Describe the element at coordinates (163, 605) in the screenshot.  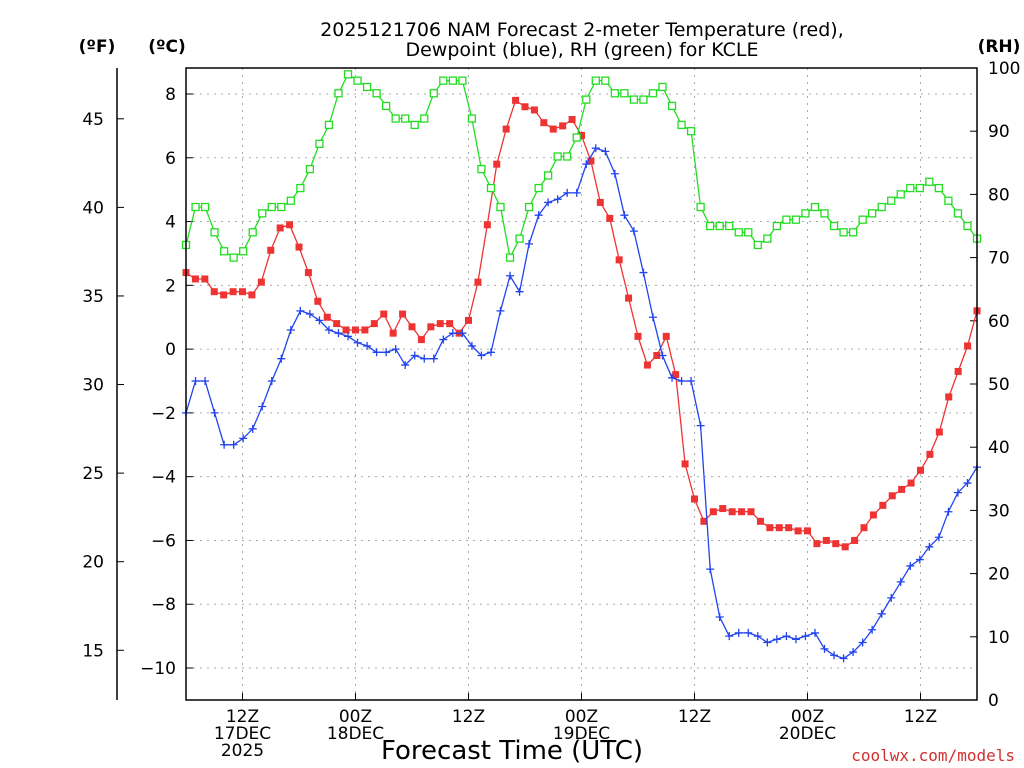
I see `celsius-tick-label: −8` at that location.